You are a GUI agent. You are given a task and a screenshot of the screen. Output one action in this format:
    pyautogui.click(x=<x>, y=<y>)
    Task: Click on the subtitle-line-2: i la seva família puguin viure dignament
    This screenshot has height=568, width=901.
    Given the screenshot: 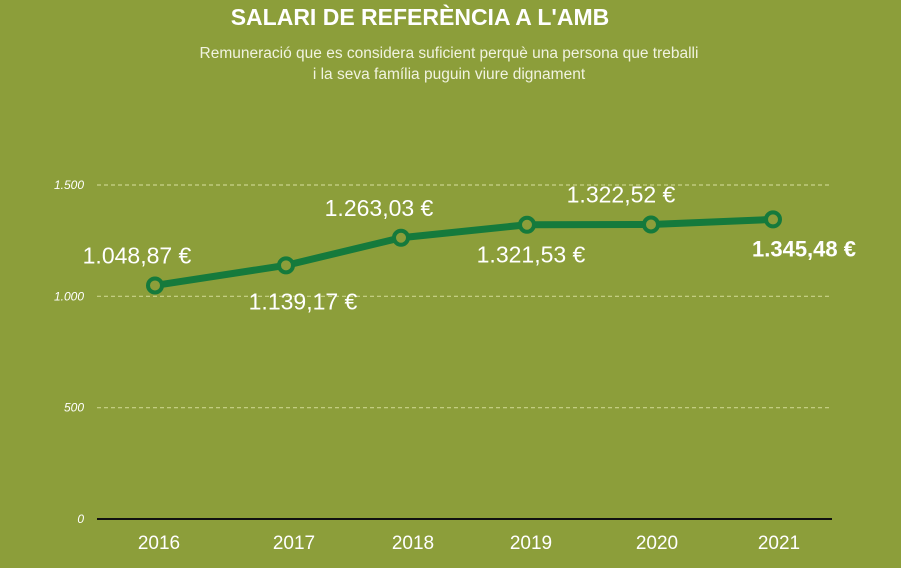 What is the action you would take?
    pyautogui.click(x=449, y=74)
    